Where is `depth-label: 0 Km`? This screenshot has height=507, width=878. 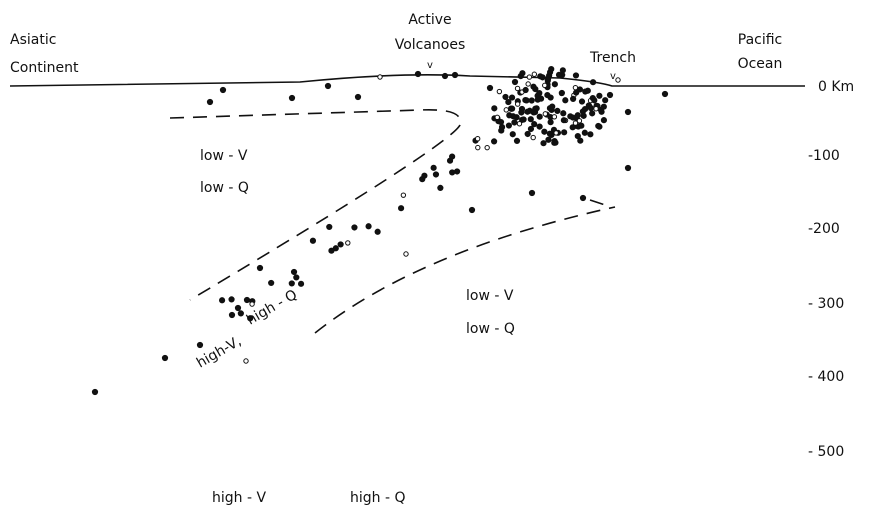
depth-label: 0 Km is located at coordinates (836, 87).